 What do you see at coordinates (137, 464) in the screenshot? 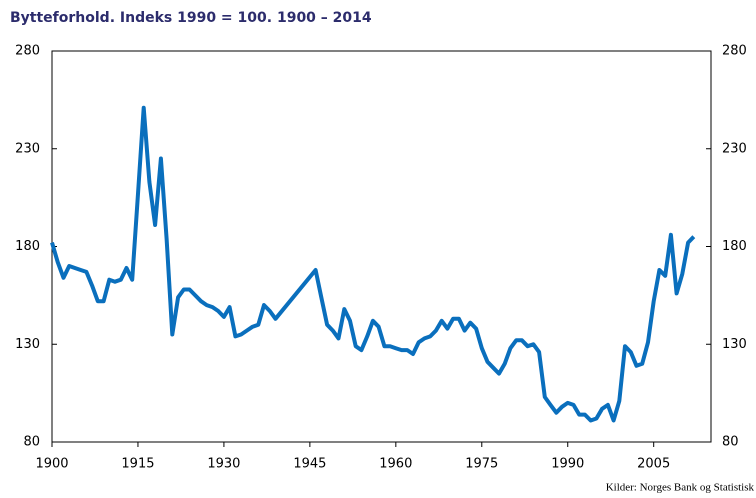
I see `x-tick-label: 1915` at bounding box center [137, 464].